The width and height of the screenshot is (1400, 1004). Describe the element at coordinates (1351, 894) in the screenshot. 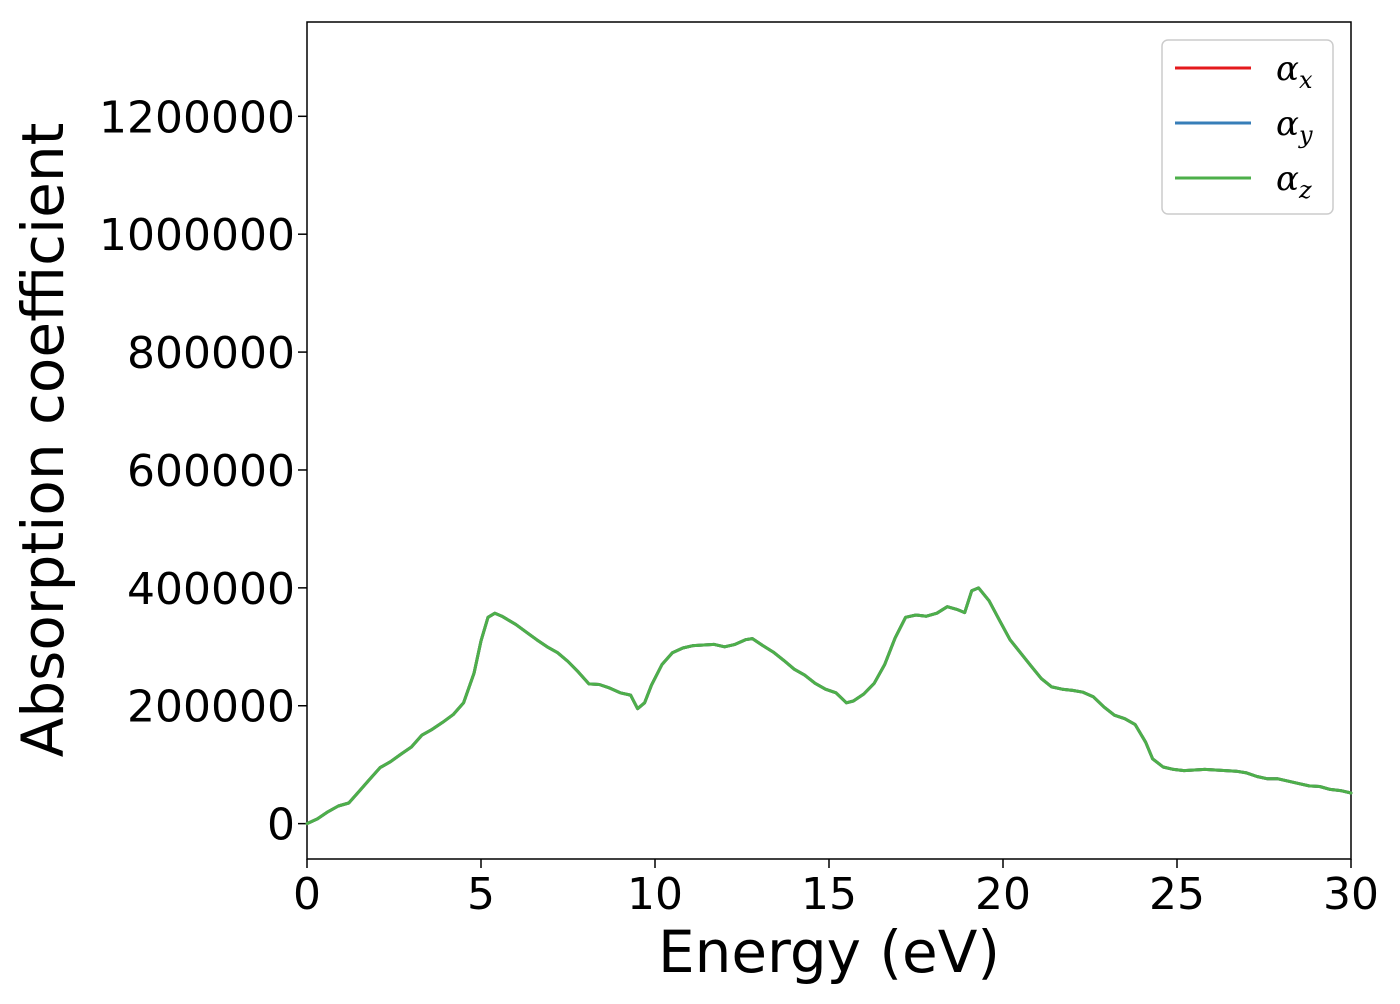

I see `x-tick-label: 30` at that location.